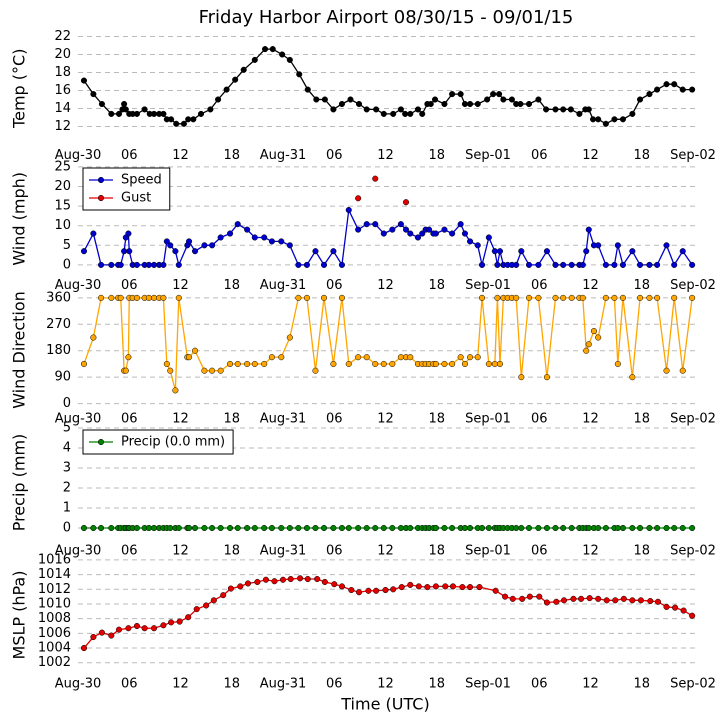 The height and width of the screenshot is (725, 725). Describe the element at coordinates (283, 285) in the screenshot. I see `x-tick-label: Aug-31` at that location.